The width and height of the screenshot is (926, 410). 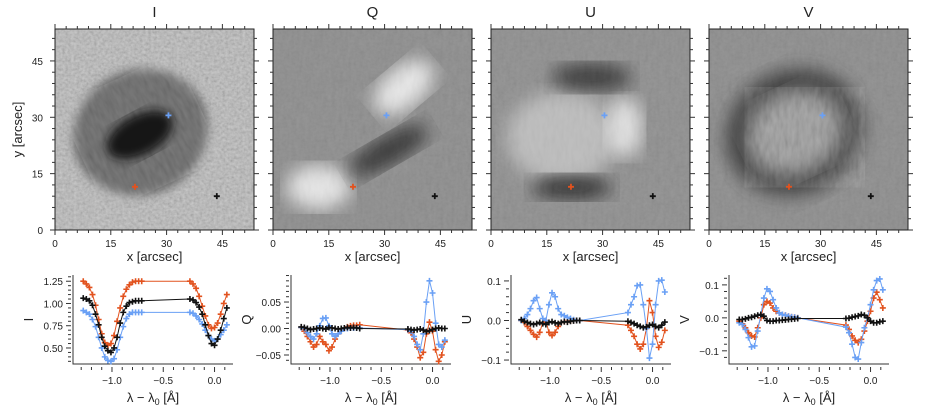 I want to click on map-panel-U: U 0 15 30 45 x [arcsec], so click(x=590, y=134).